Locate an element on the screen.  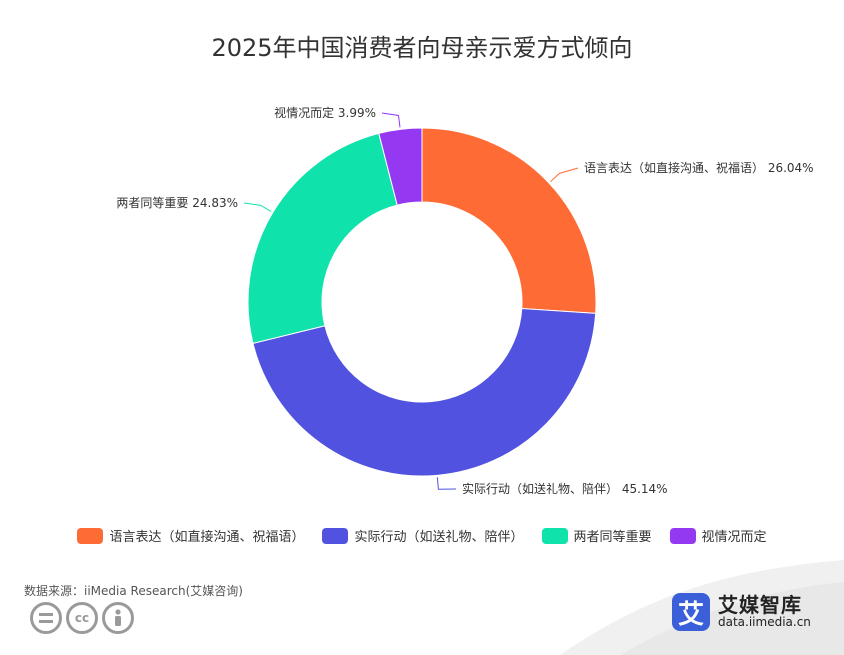
legend-label: 实际行动（如送礼物、陪伴） is located at coordinates (439, 537).